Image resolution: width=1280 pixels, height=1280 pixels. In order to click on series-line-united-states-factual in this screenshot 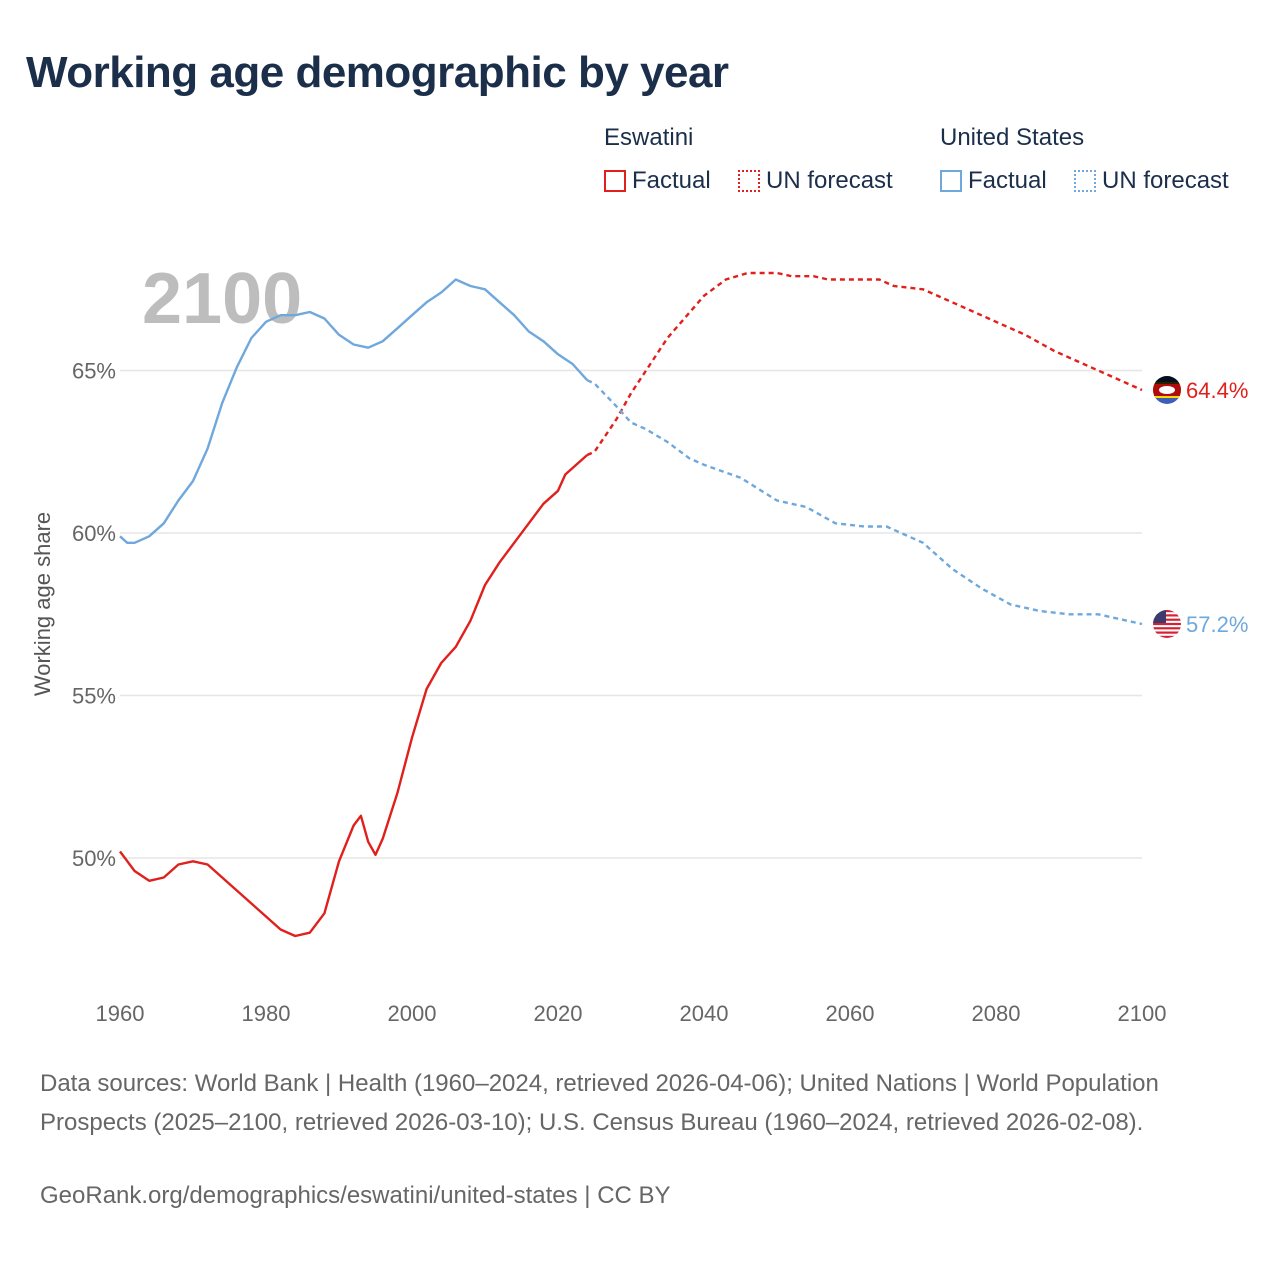, I will do `click(354, 411)`.